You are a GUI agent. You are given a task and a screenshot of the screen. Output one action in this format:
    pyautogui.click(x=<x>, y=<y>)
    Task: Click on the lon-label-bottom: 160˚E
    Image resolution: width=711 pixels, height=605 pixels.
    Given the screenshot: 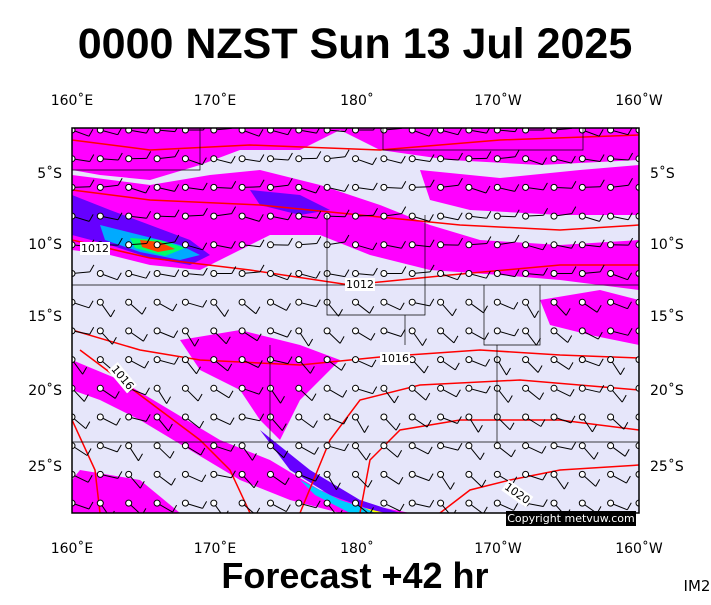 What is the action you would take?
    pyautogui.click(x=72, y=548)
    